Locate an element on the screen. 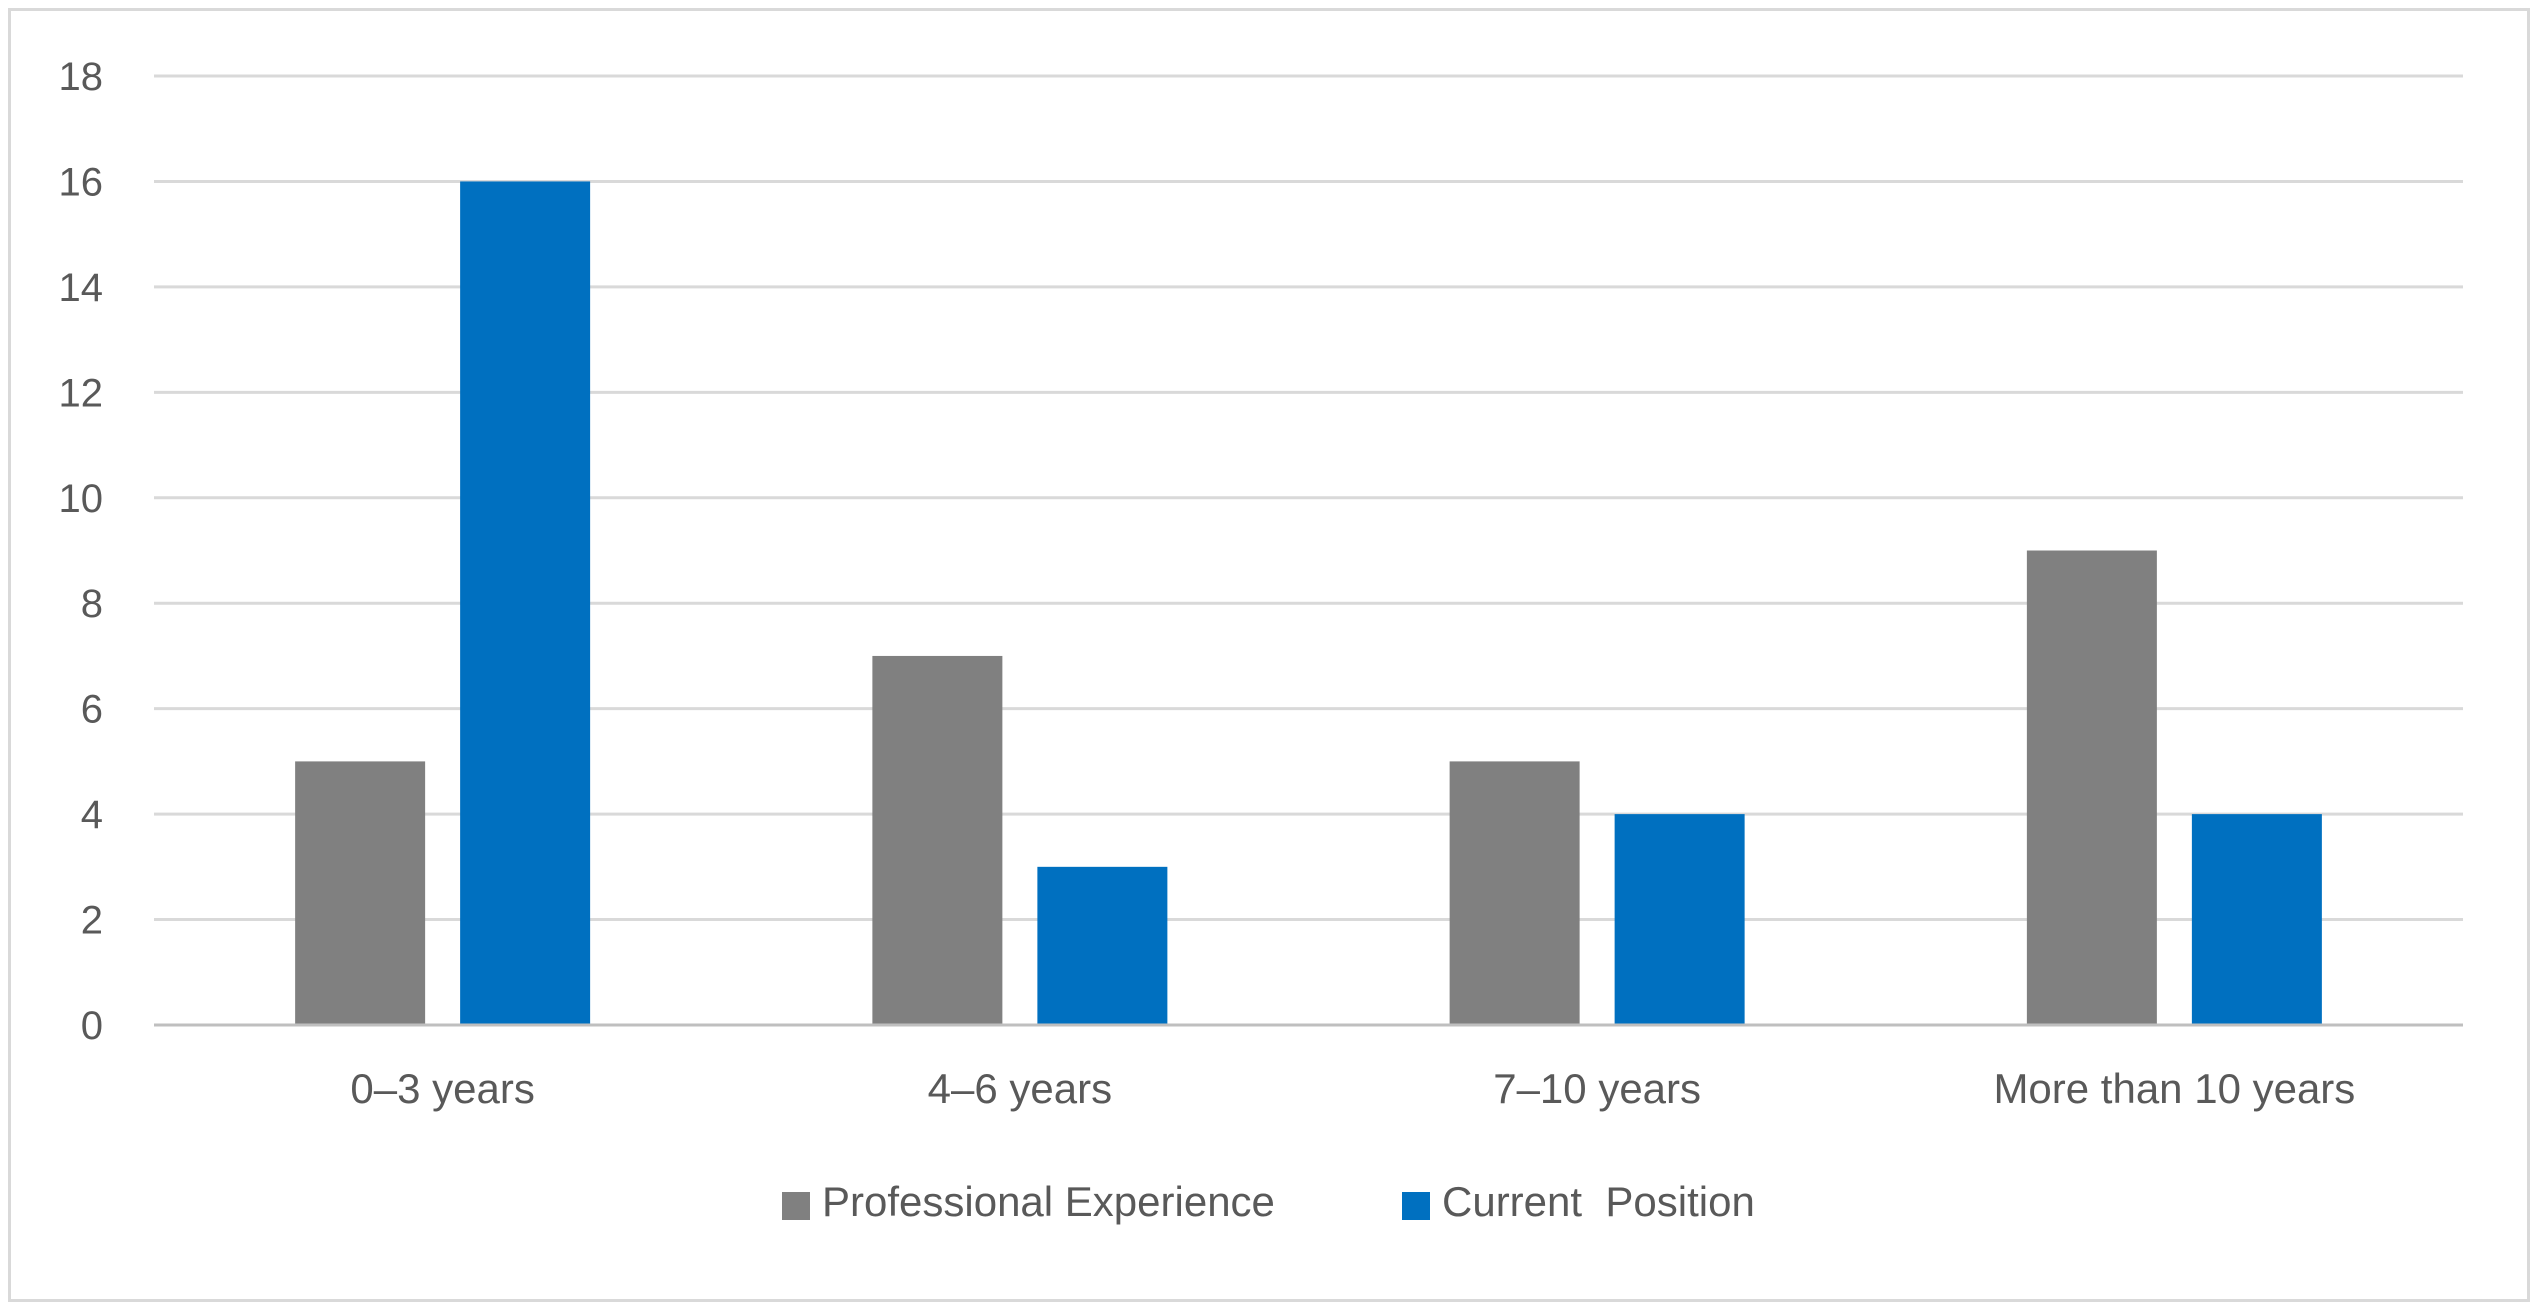  legend-label: Current Position is located at coordinates (1598, 1201).